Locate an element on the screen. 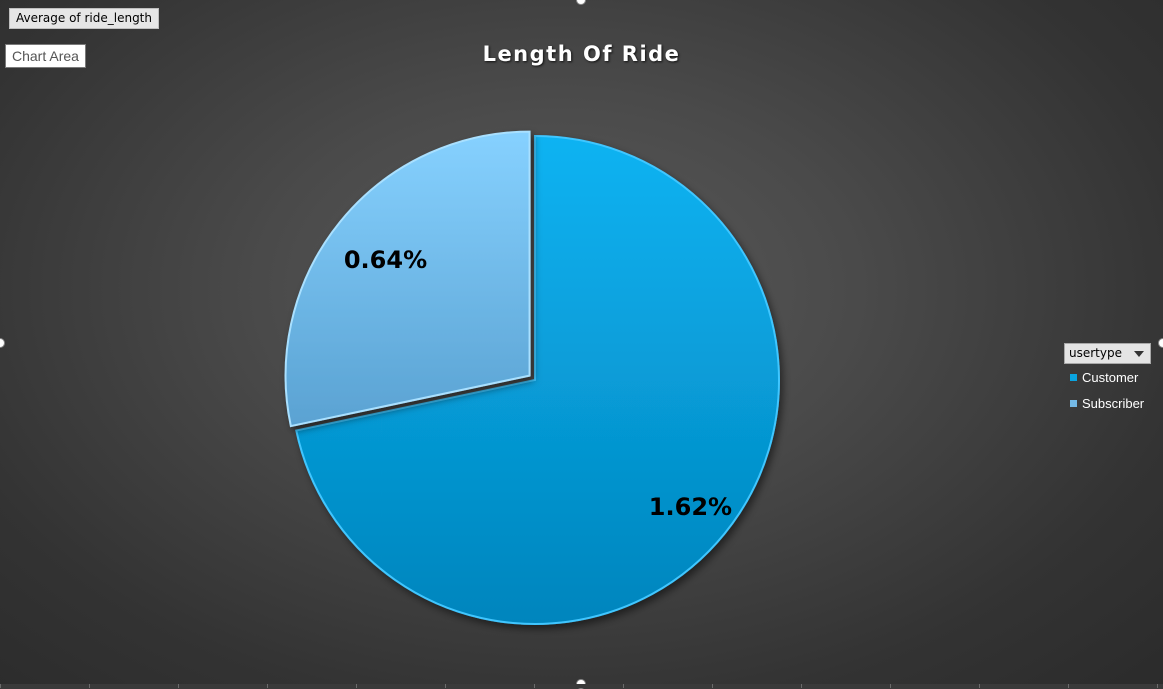  pie-slice-subscriber is located at coordinates (407, 279).